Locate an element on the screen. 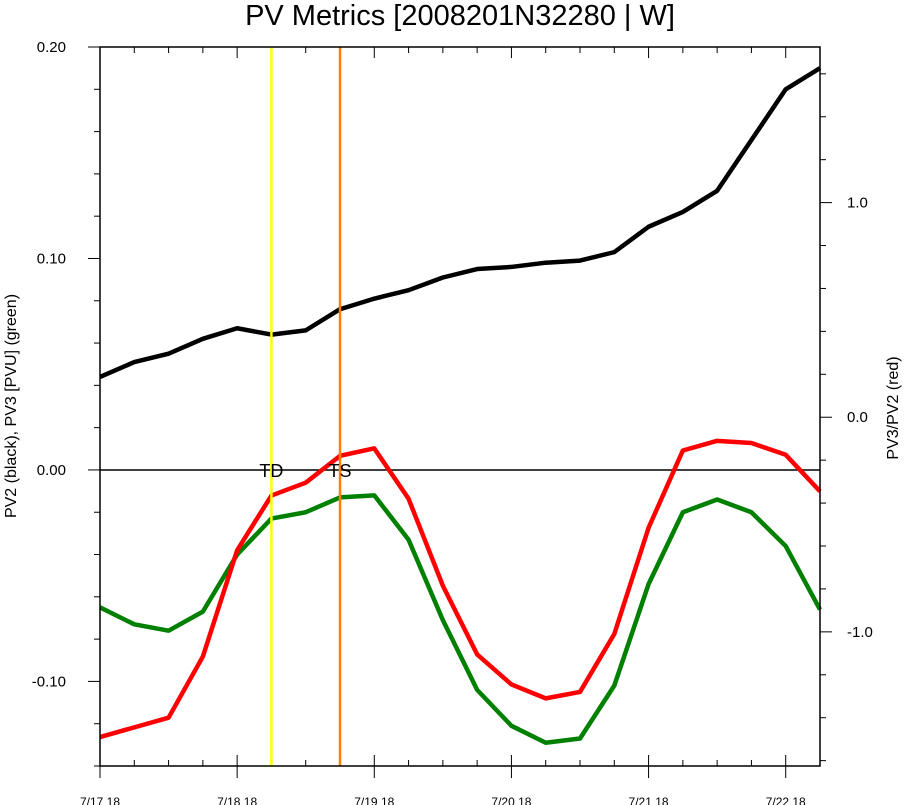 This screenshot has width=910, height=805. marker-label-ts: TS is located at coordinates (339, 471).